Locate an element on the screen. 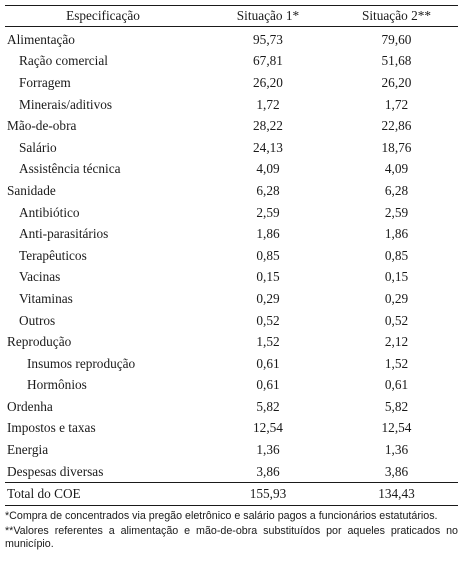 The image size is (463, 574). row-label: Insumos reprodução is located at coordinates (81, 363).